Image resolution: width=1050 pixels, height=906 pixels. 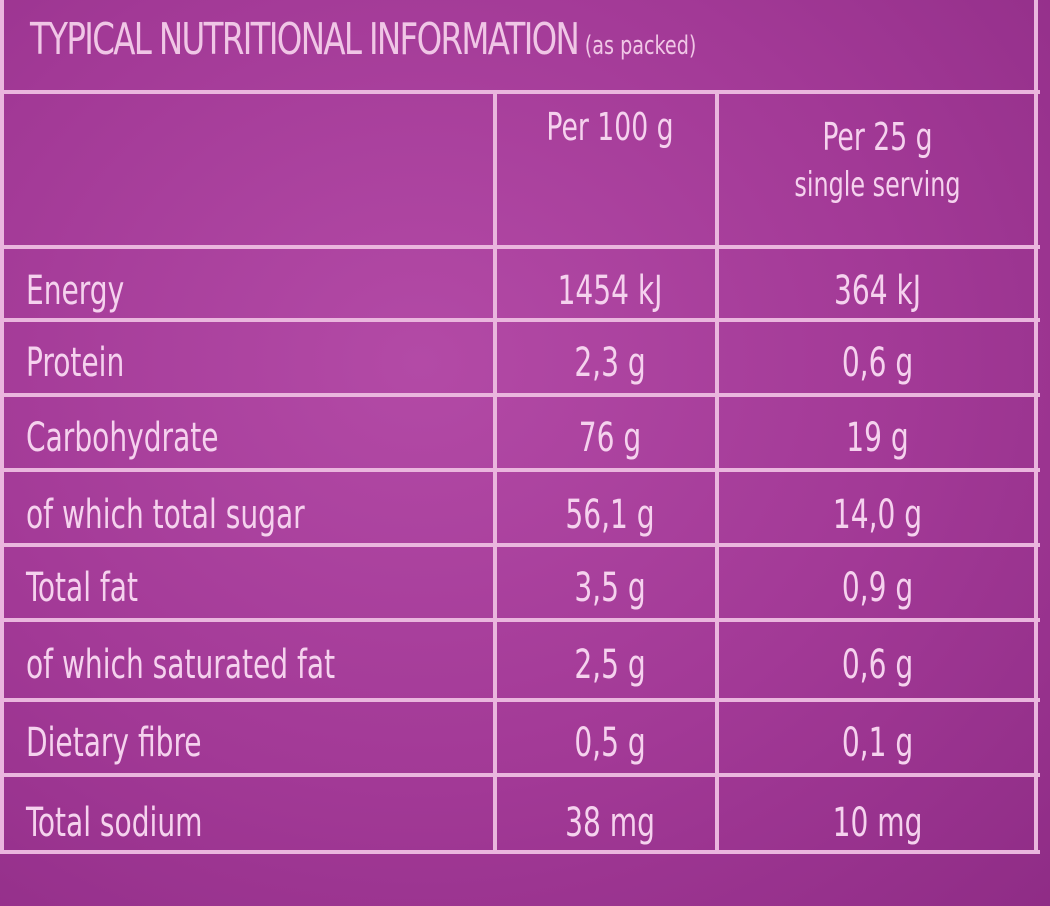 I want to click on value-per-100g: 76 g, so click(x=610, y=438).